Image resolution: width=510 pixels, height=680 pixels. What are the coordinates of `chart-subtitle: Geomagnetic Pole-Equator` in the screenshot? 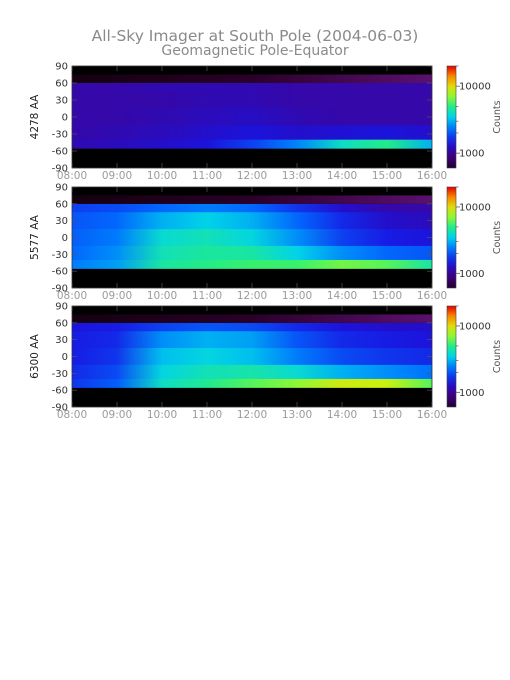 It's located at (254, 51).